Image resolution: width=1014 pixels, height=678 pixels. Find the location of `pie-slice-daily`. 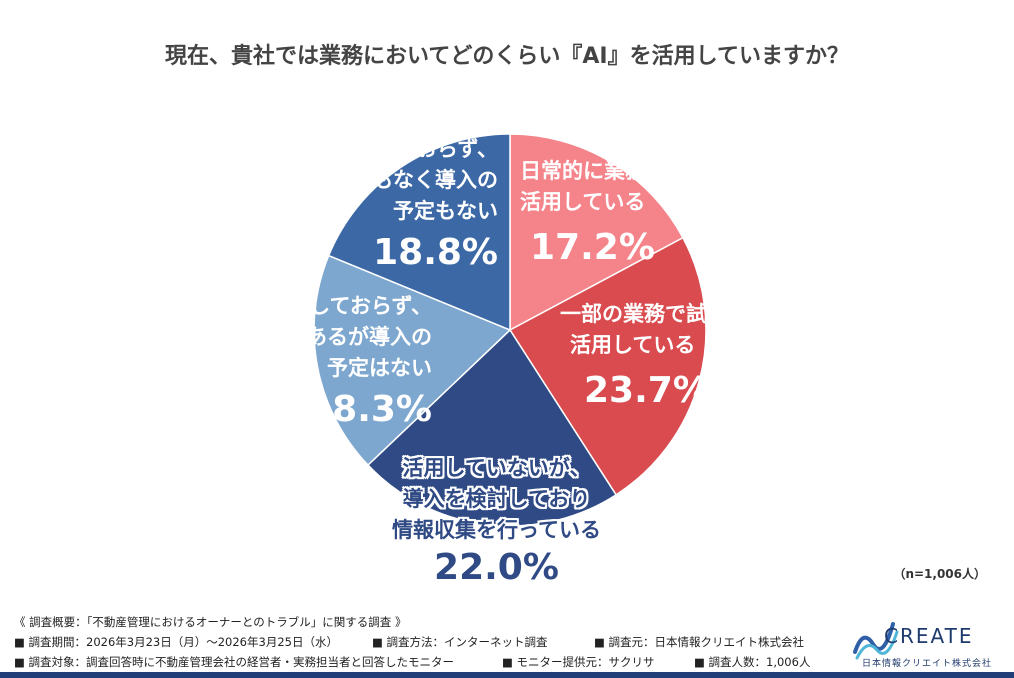

pie-slice-daily is located at coordinates (596, 232).